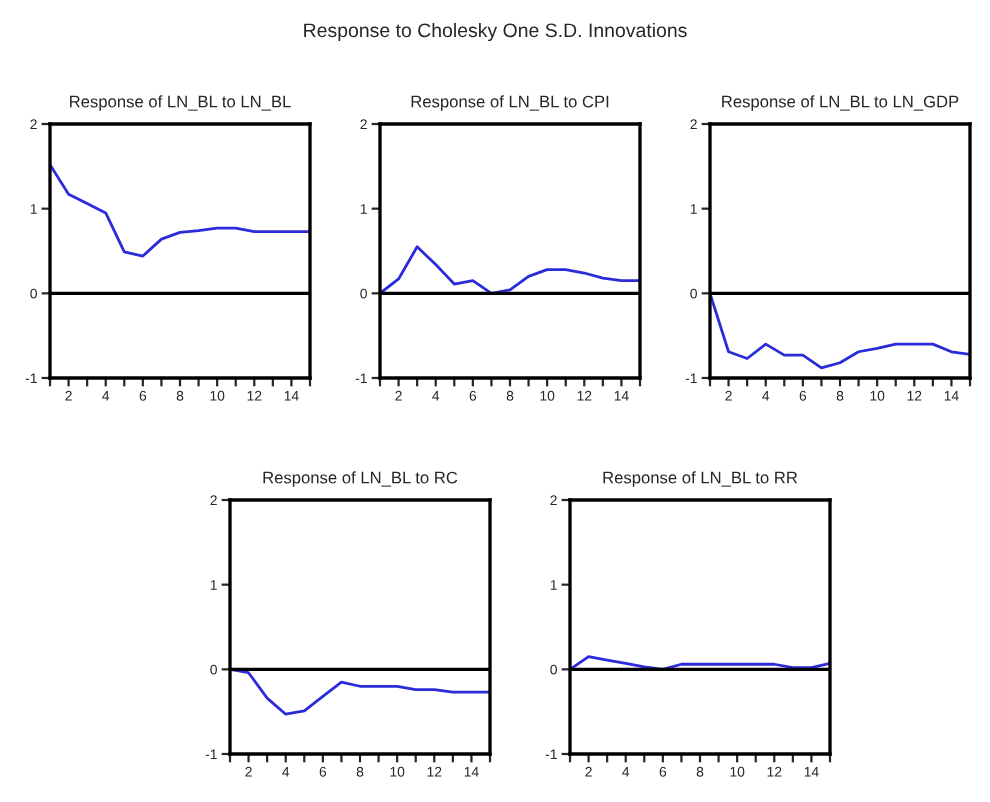 Image resolution: width=990 pixels, height=802 pixels. I want to click on text: Response to Cholesky One S.D. Innovations, so click(495, 32).